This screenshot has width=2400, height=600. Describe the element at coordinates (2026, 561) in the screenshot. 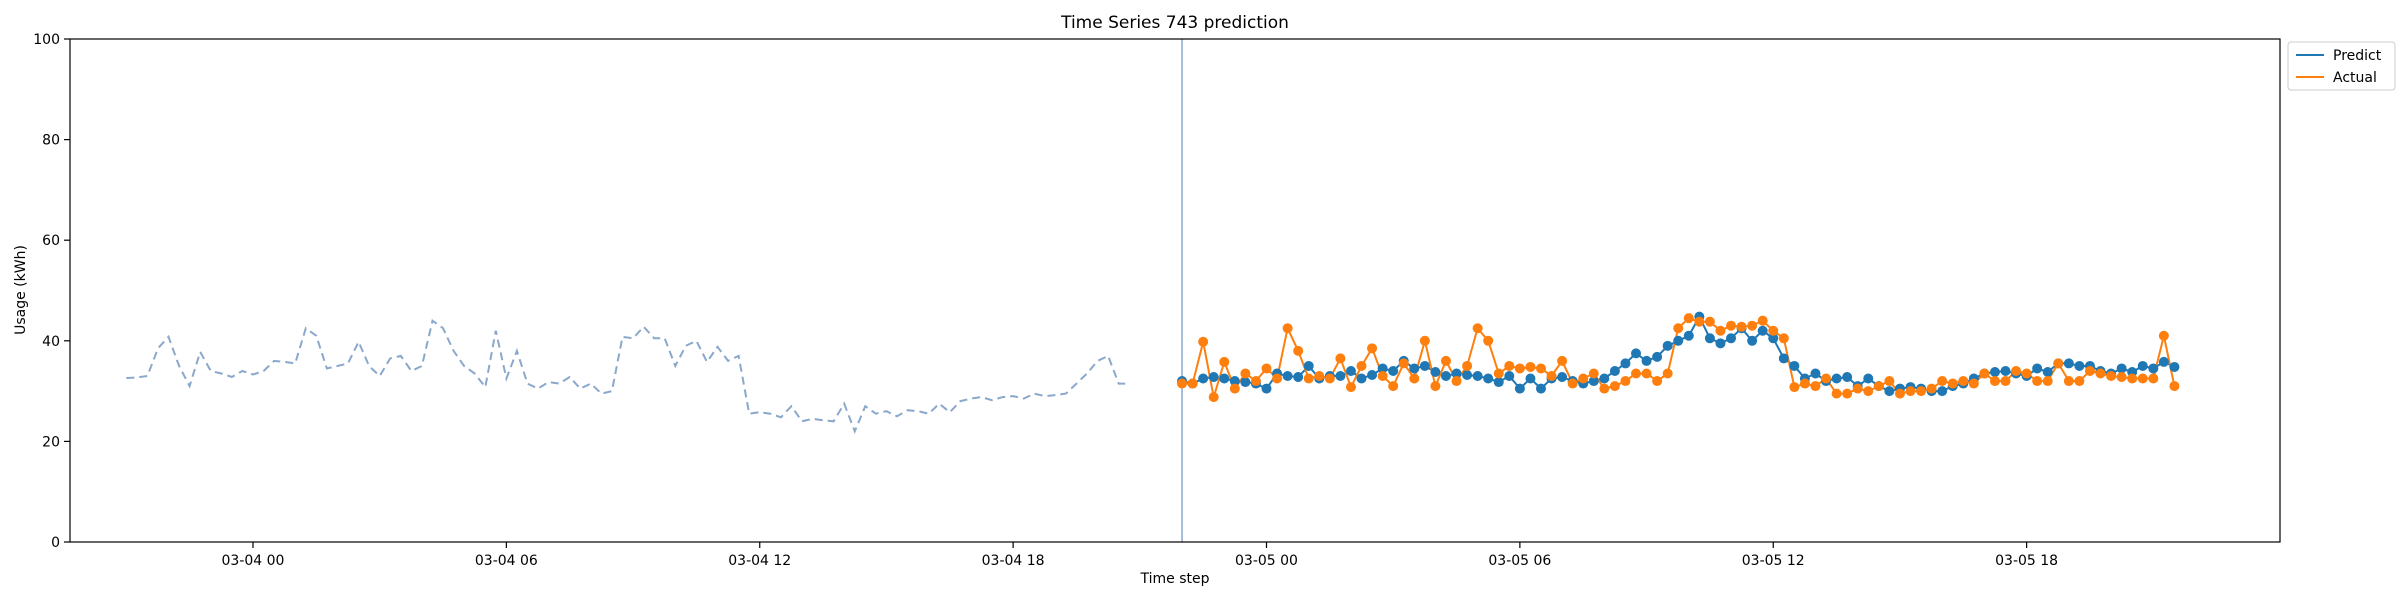

I see `x-tick-label: 03-05 18` at that location.